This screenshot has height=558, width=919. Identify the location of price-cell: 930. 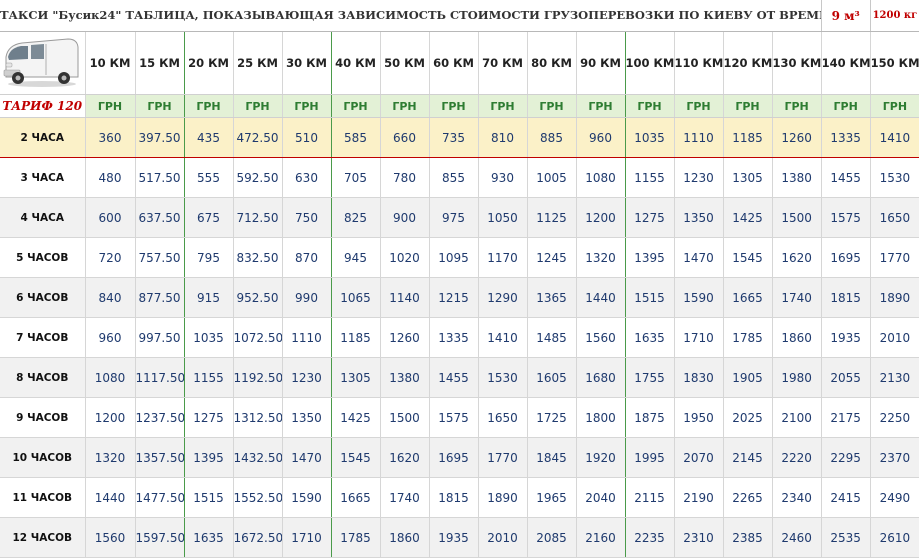
(502, 177).